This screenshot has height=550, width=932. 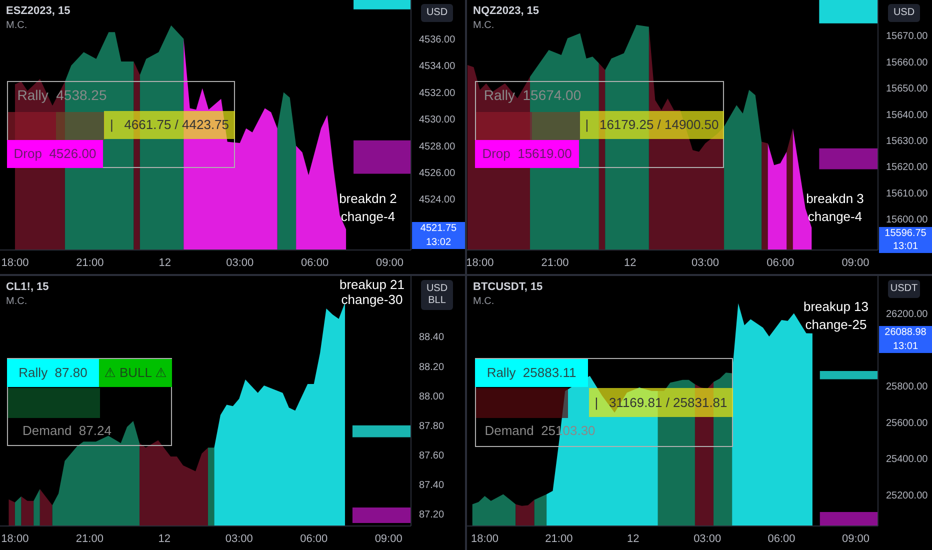 I want to click on y-tick-label: 26200.00, so click(x=907, y=314).